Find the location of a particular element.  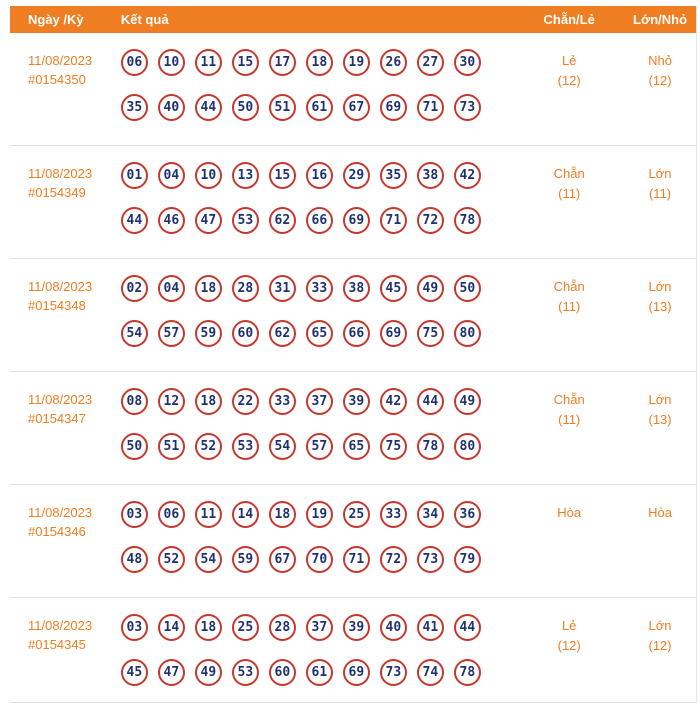

big-small-count: (11) is located at coordinates (660, 193).